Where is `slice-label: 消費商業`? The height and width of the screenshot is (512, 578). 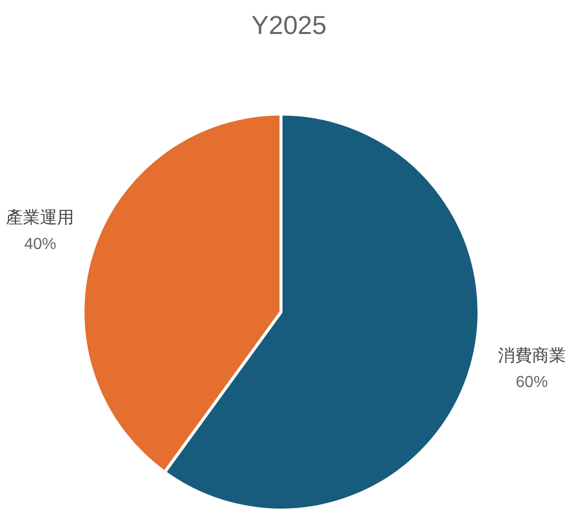
slice-label: 消費商業 is located at coordinates (532, 356).